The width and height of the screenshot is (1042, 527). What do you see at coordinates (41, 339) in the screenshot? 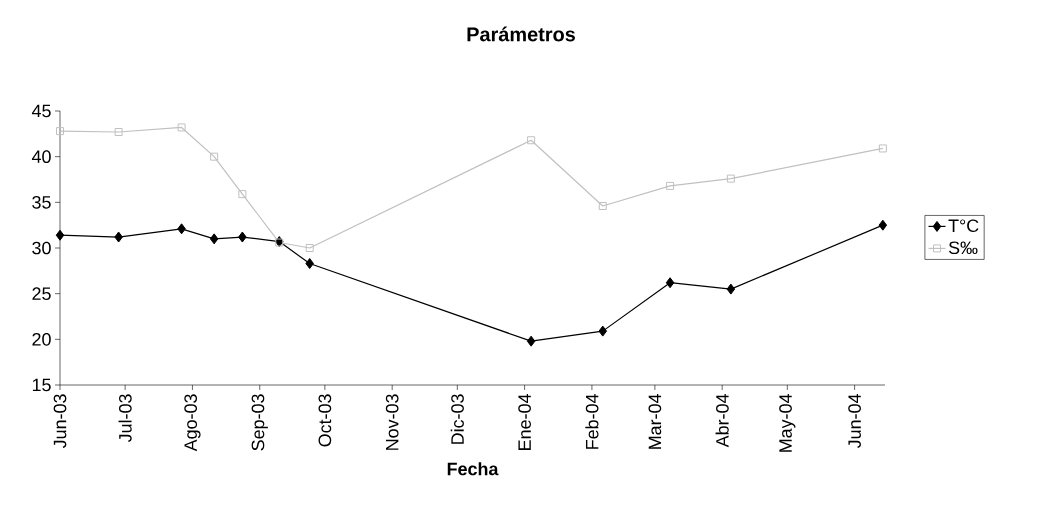
I see `y-tick-label: 20` at bounding box center [41, 339].